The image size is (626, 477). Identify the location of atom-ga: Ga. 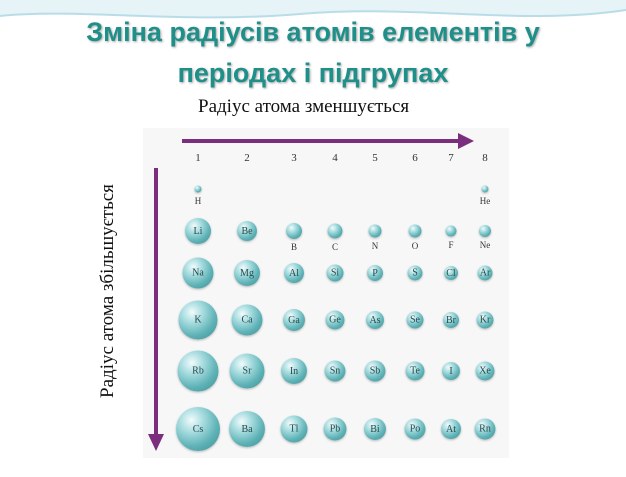
(294, 320).